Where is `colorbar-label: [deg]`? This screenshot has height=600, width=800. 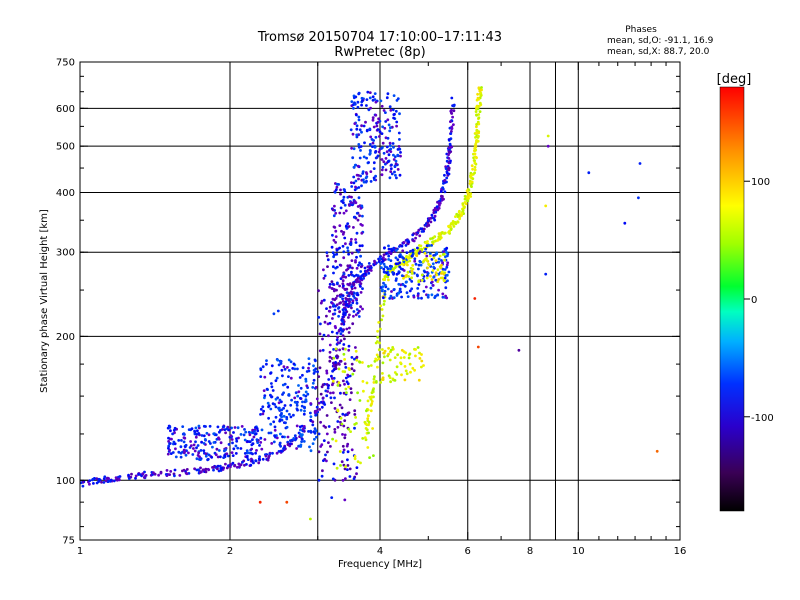 colorbar-label: [deg] is located at coordinates (734, 79).